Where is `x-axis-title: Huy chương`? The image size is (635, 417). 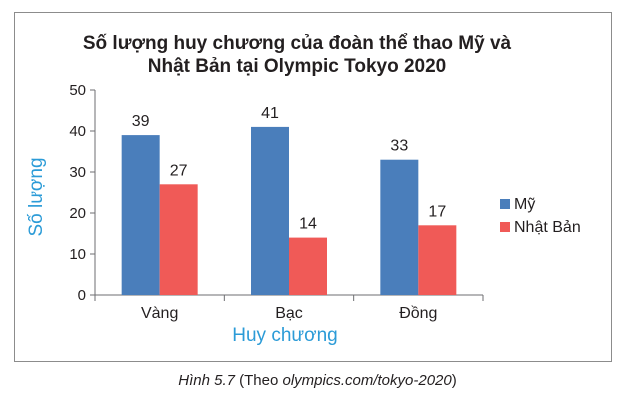
x-axis-title: Huy chương is located at coordinates (284, 335).